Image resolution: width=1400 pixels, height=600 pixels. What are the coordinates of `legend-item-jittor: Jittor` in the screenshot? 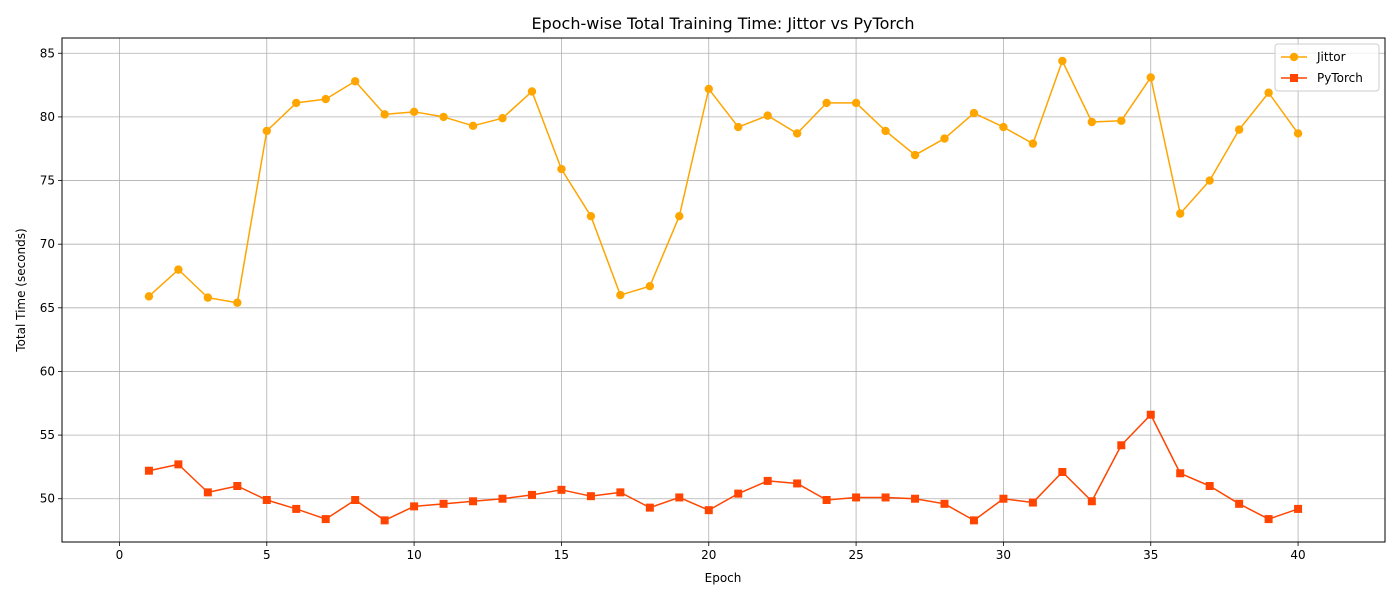 It's located at (1313, 57).